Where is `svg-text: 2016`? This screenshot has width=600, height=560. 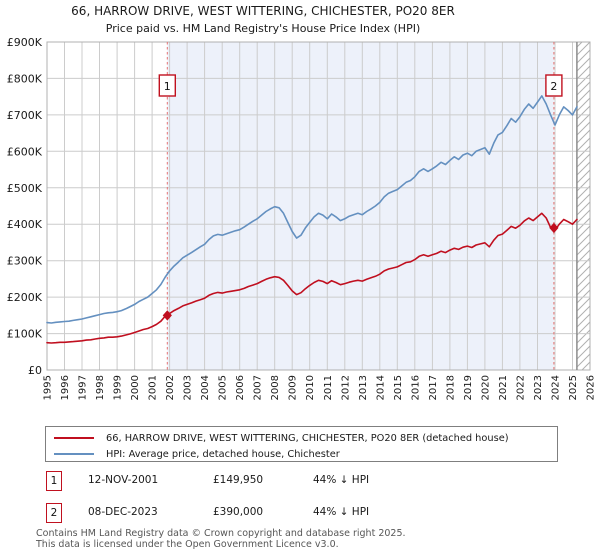 svg-text: 2016 is located at coordinates (415, 387).